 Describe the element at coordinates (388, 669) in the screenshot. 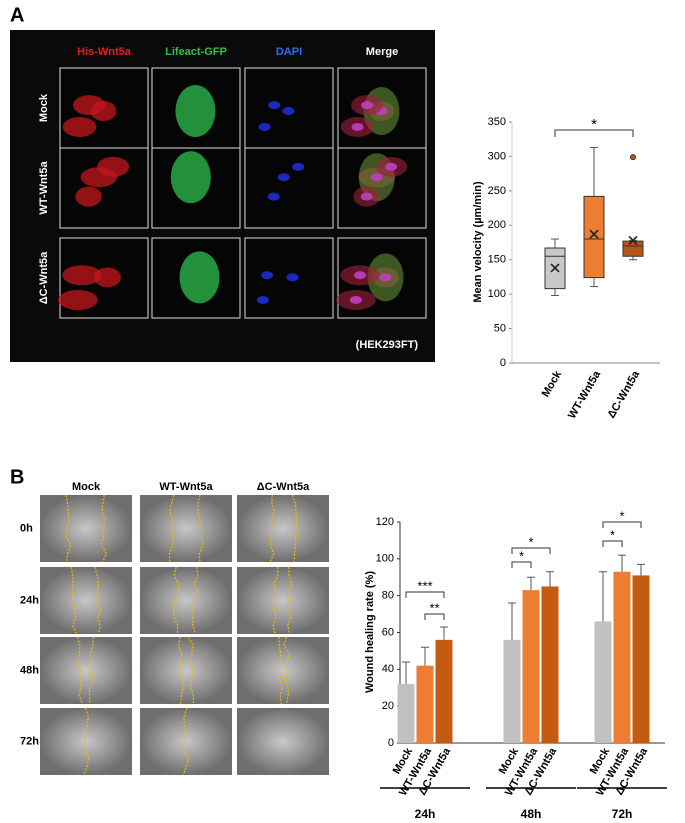

I see `y-tick-label: 40` at that location.